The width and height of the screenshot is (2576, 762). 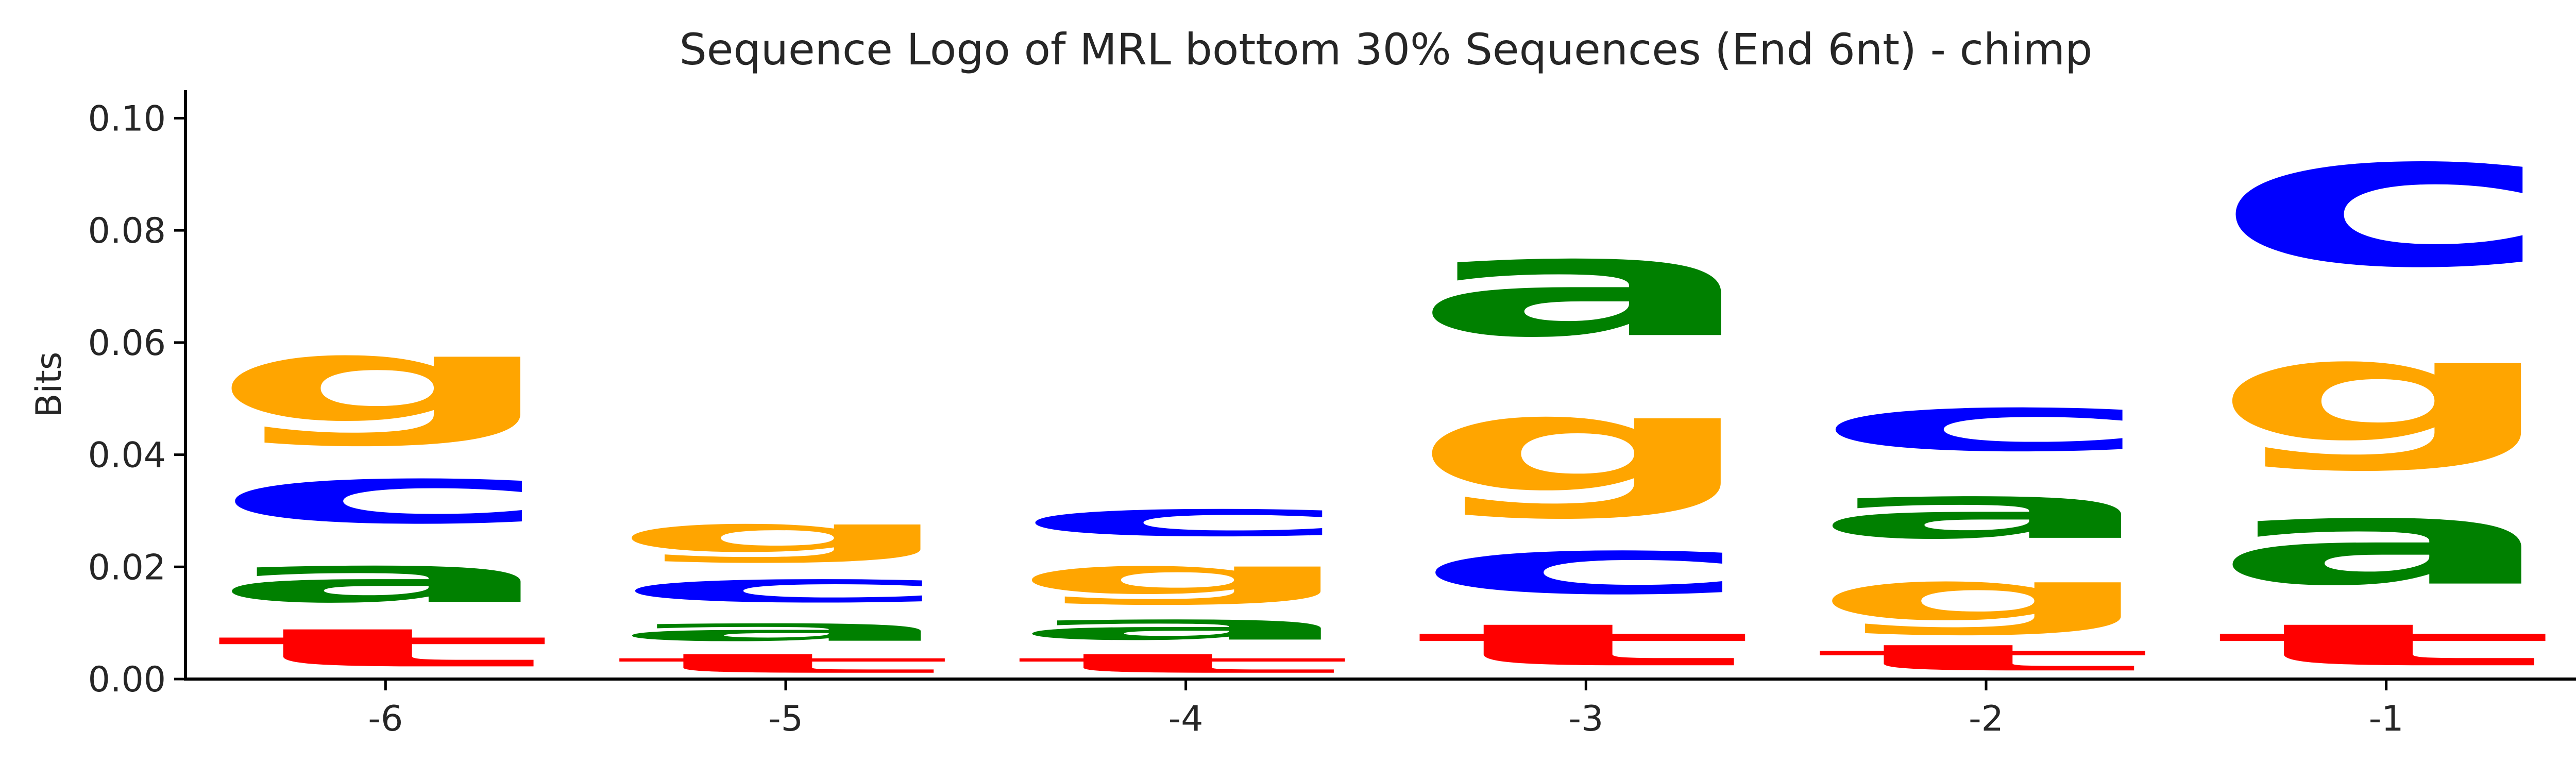 I want to click on x-tick-label: -1, so click(x=2386, y=719).